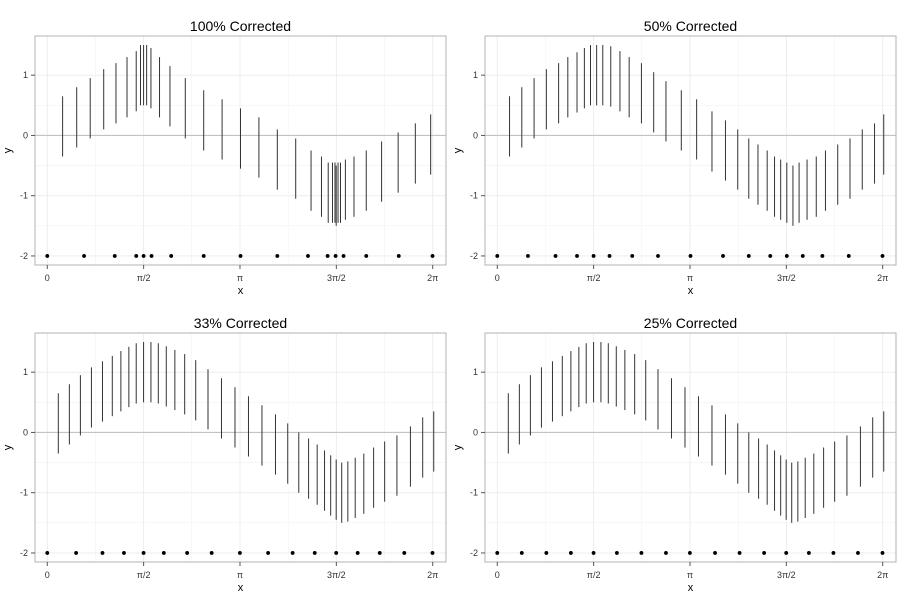 The height and width of the screenshot is (594, 900). What do you see at coordinates (690, 26) in the screenshot?
I see `chart-title: 50% Corrected` at bounding box center [690, 26].